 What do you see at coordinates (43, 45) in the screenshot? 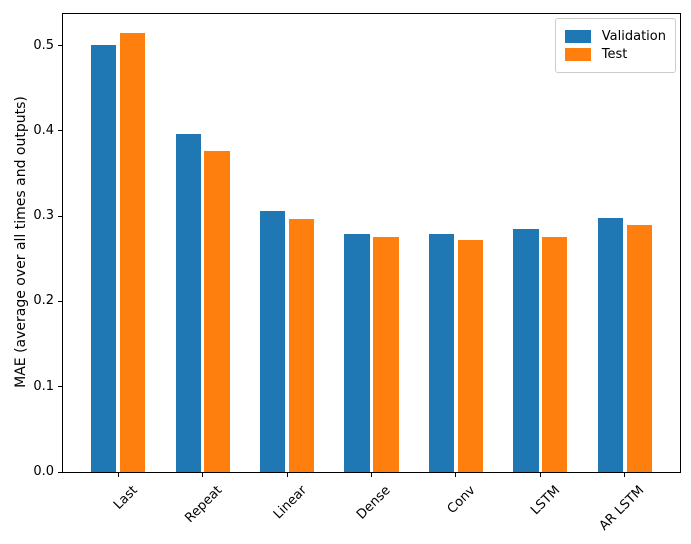
I see `y-tick-label: 0.5` at bounding box center [43, 45].